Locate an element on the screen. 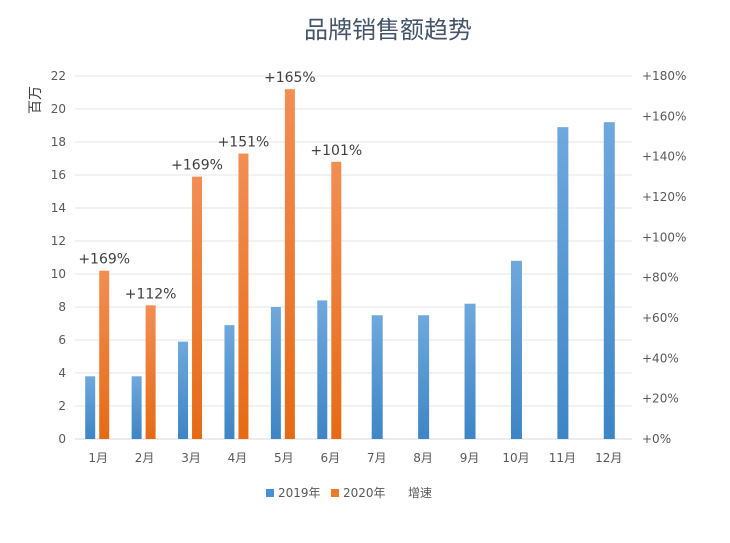  x-tick-label: 6月 is located at coordinates (330, 458).